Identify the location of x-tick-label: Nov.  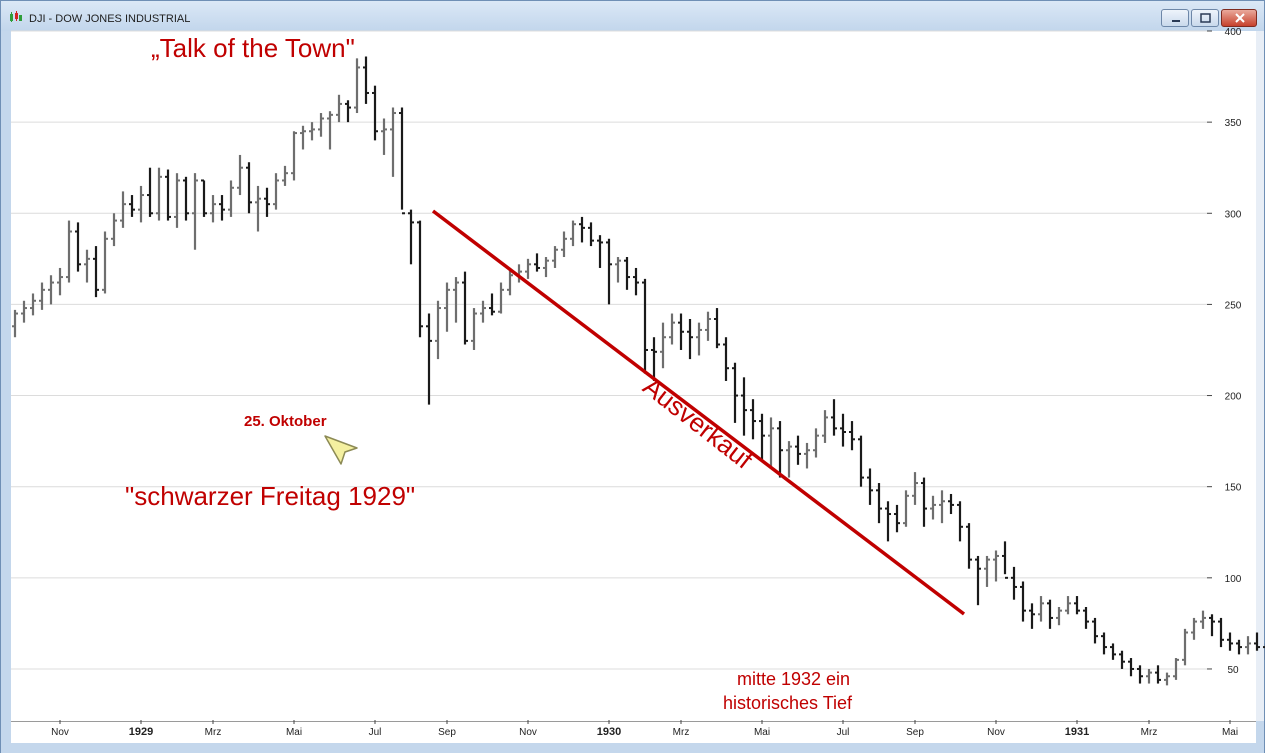
(60, 732).